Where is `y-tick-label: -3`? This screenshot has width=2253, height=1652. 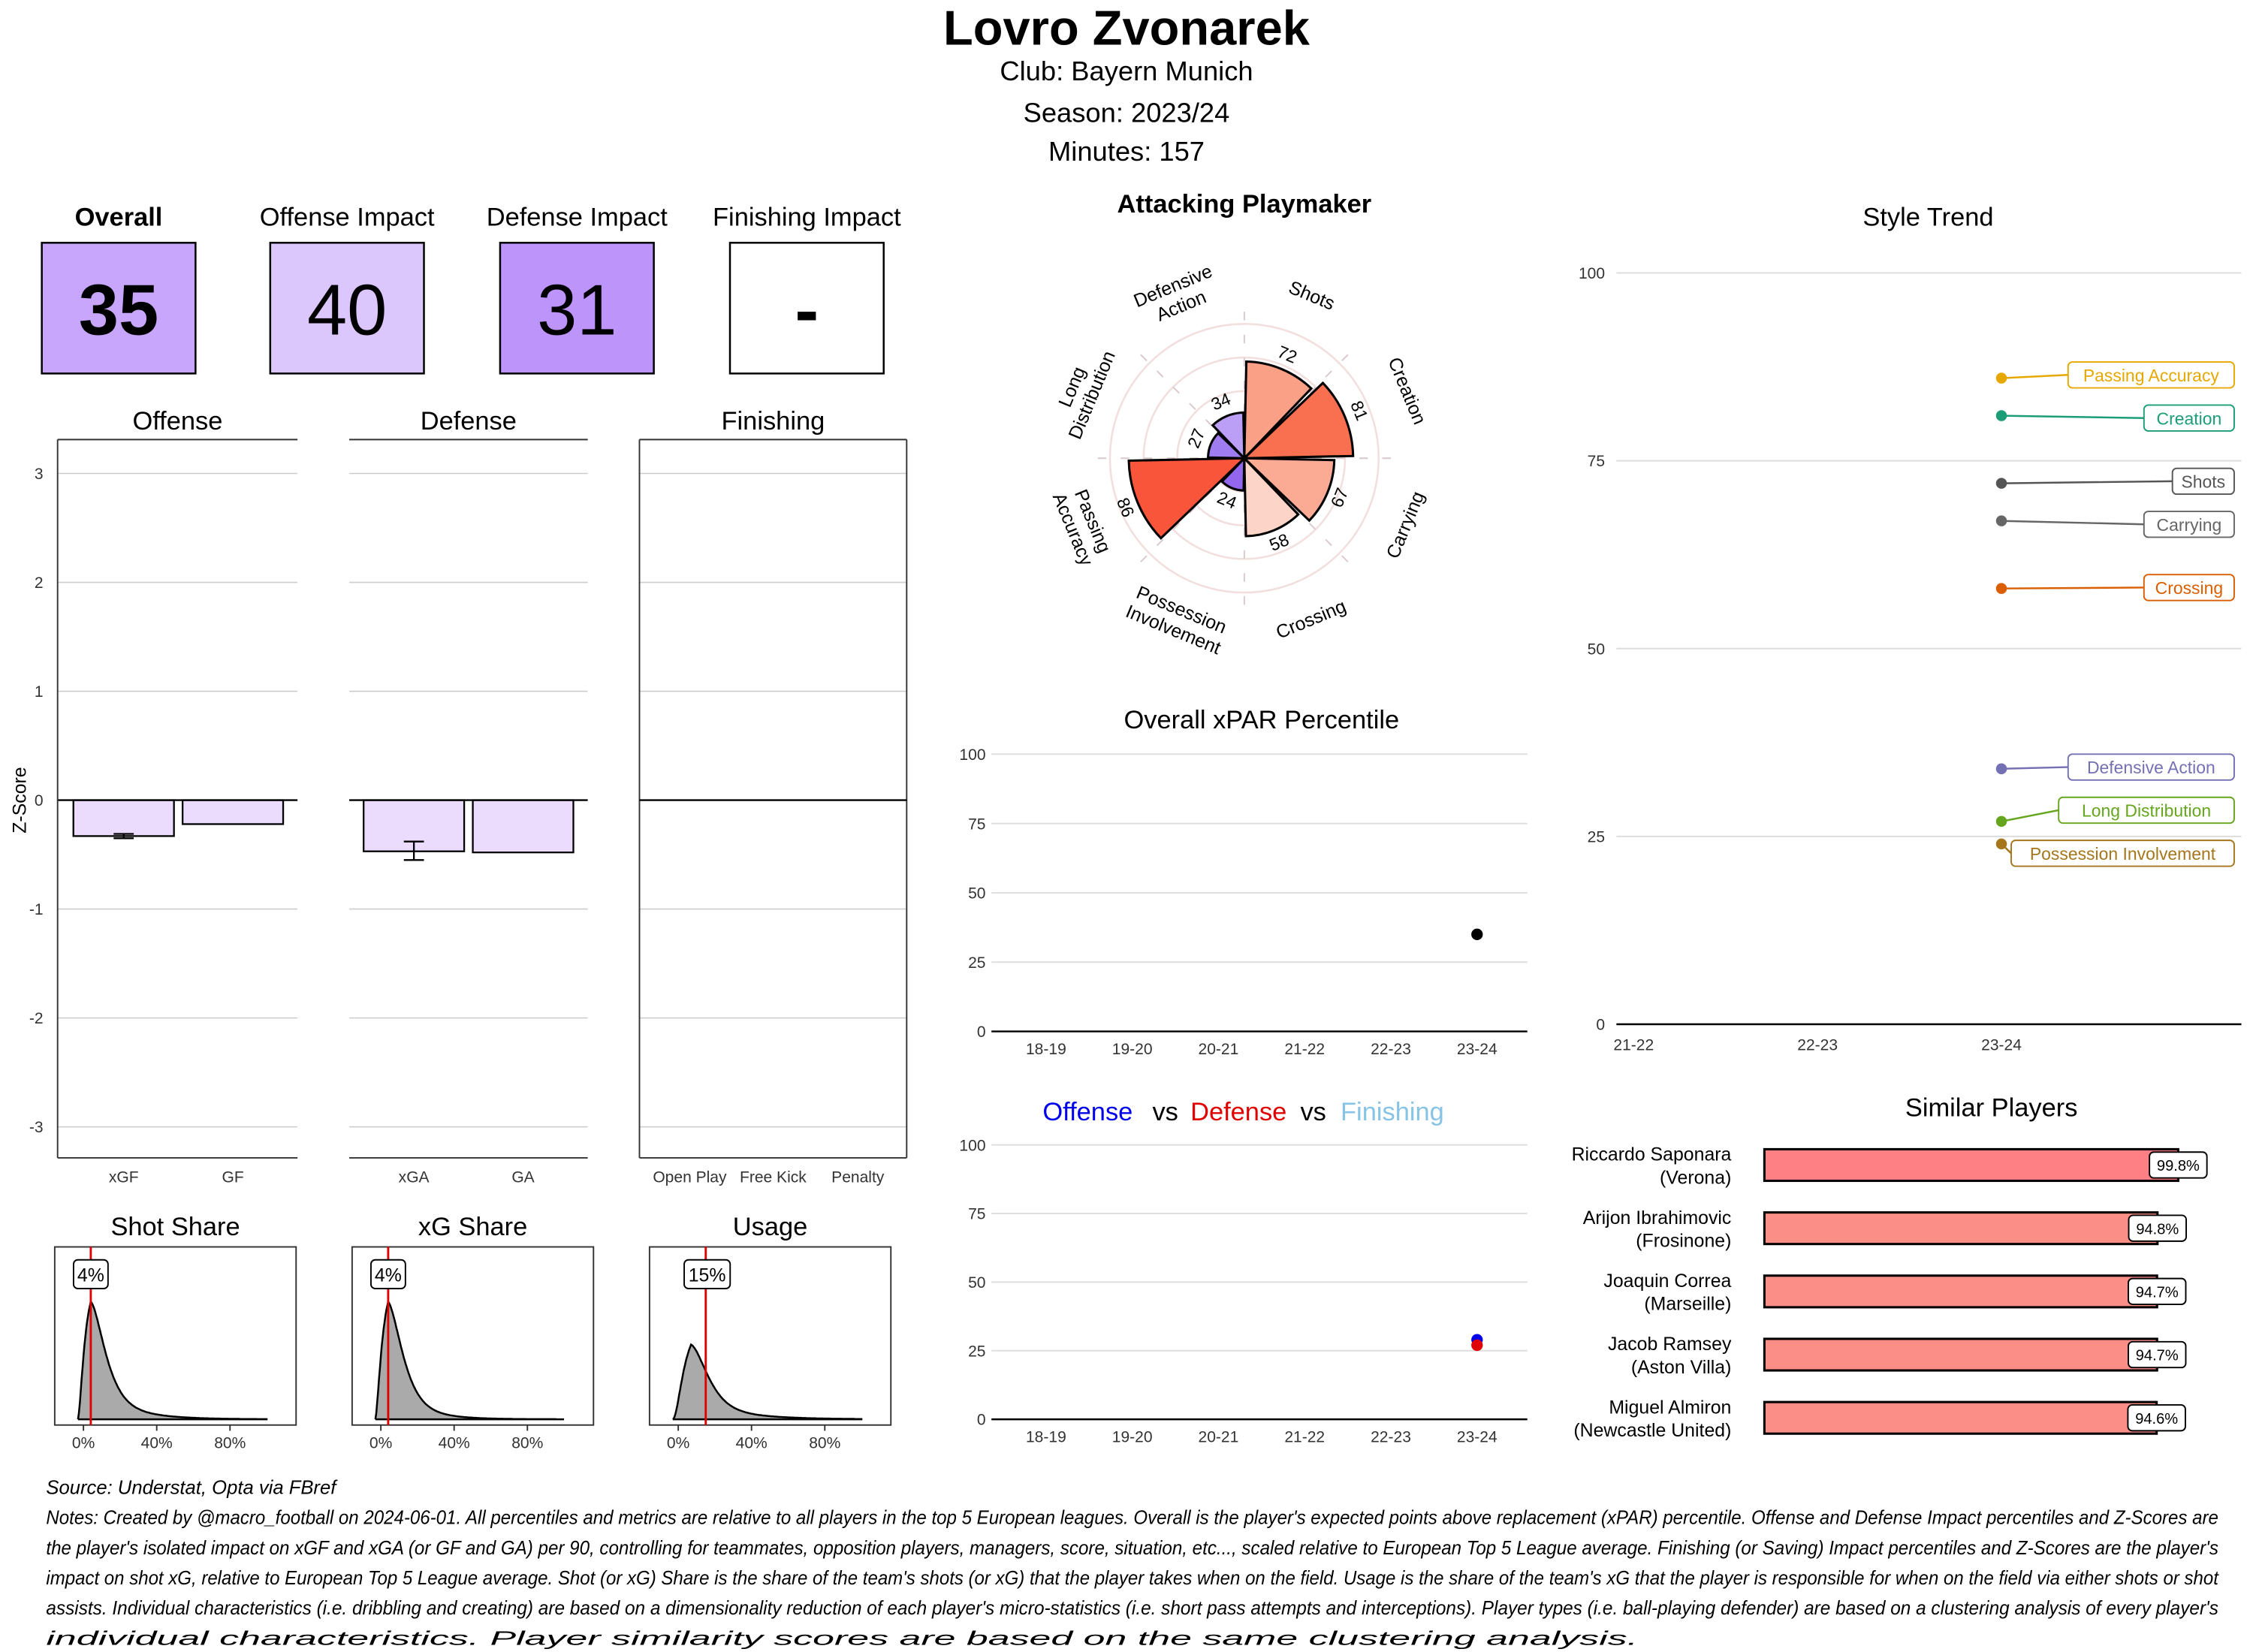 y-tick-label: -3 is located at coordinates (37, 1127).